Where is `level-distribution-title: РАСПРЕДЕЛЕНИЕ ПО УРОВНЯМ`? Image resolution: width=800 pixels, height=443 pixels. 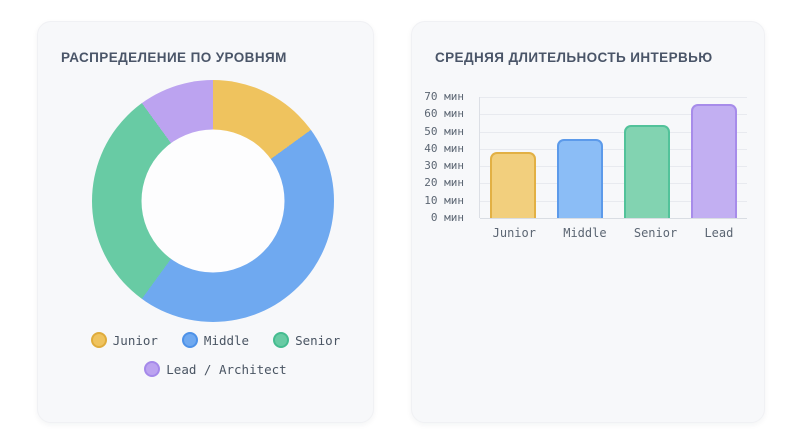 level-distribution-title: РАСПРЕДЕЛЕНИЕ ПО УРОВНЯМ is located at coordinates (174, 57).